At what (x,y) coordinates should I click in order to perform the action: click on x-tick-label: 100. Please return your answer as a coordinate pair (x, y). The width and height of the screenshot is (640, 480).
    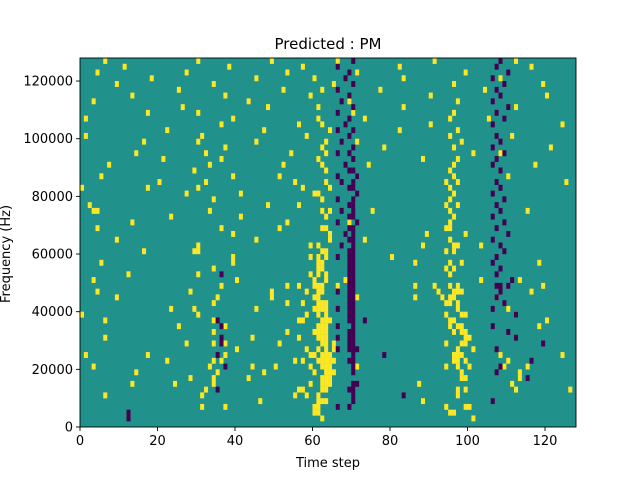
    Looking at the image, I should click on (467, 441).